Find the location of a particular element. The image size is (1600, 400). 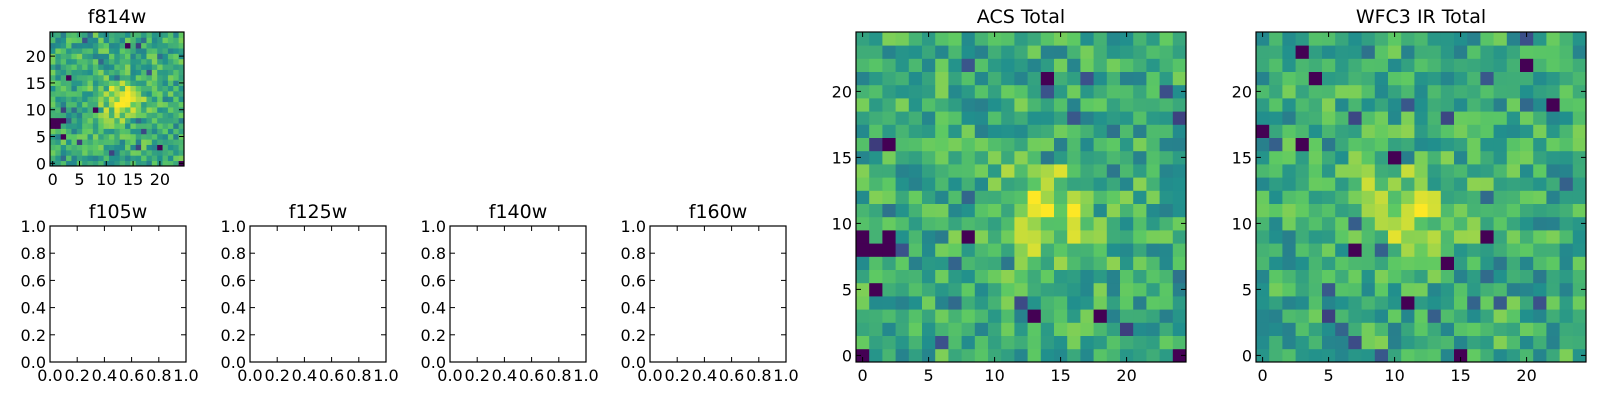

x-tick-label-f160w: 0.8 is located at coordinates (758, 375).